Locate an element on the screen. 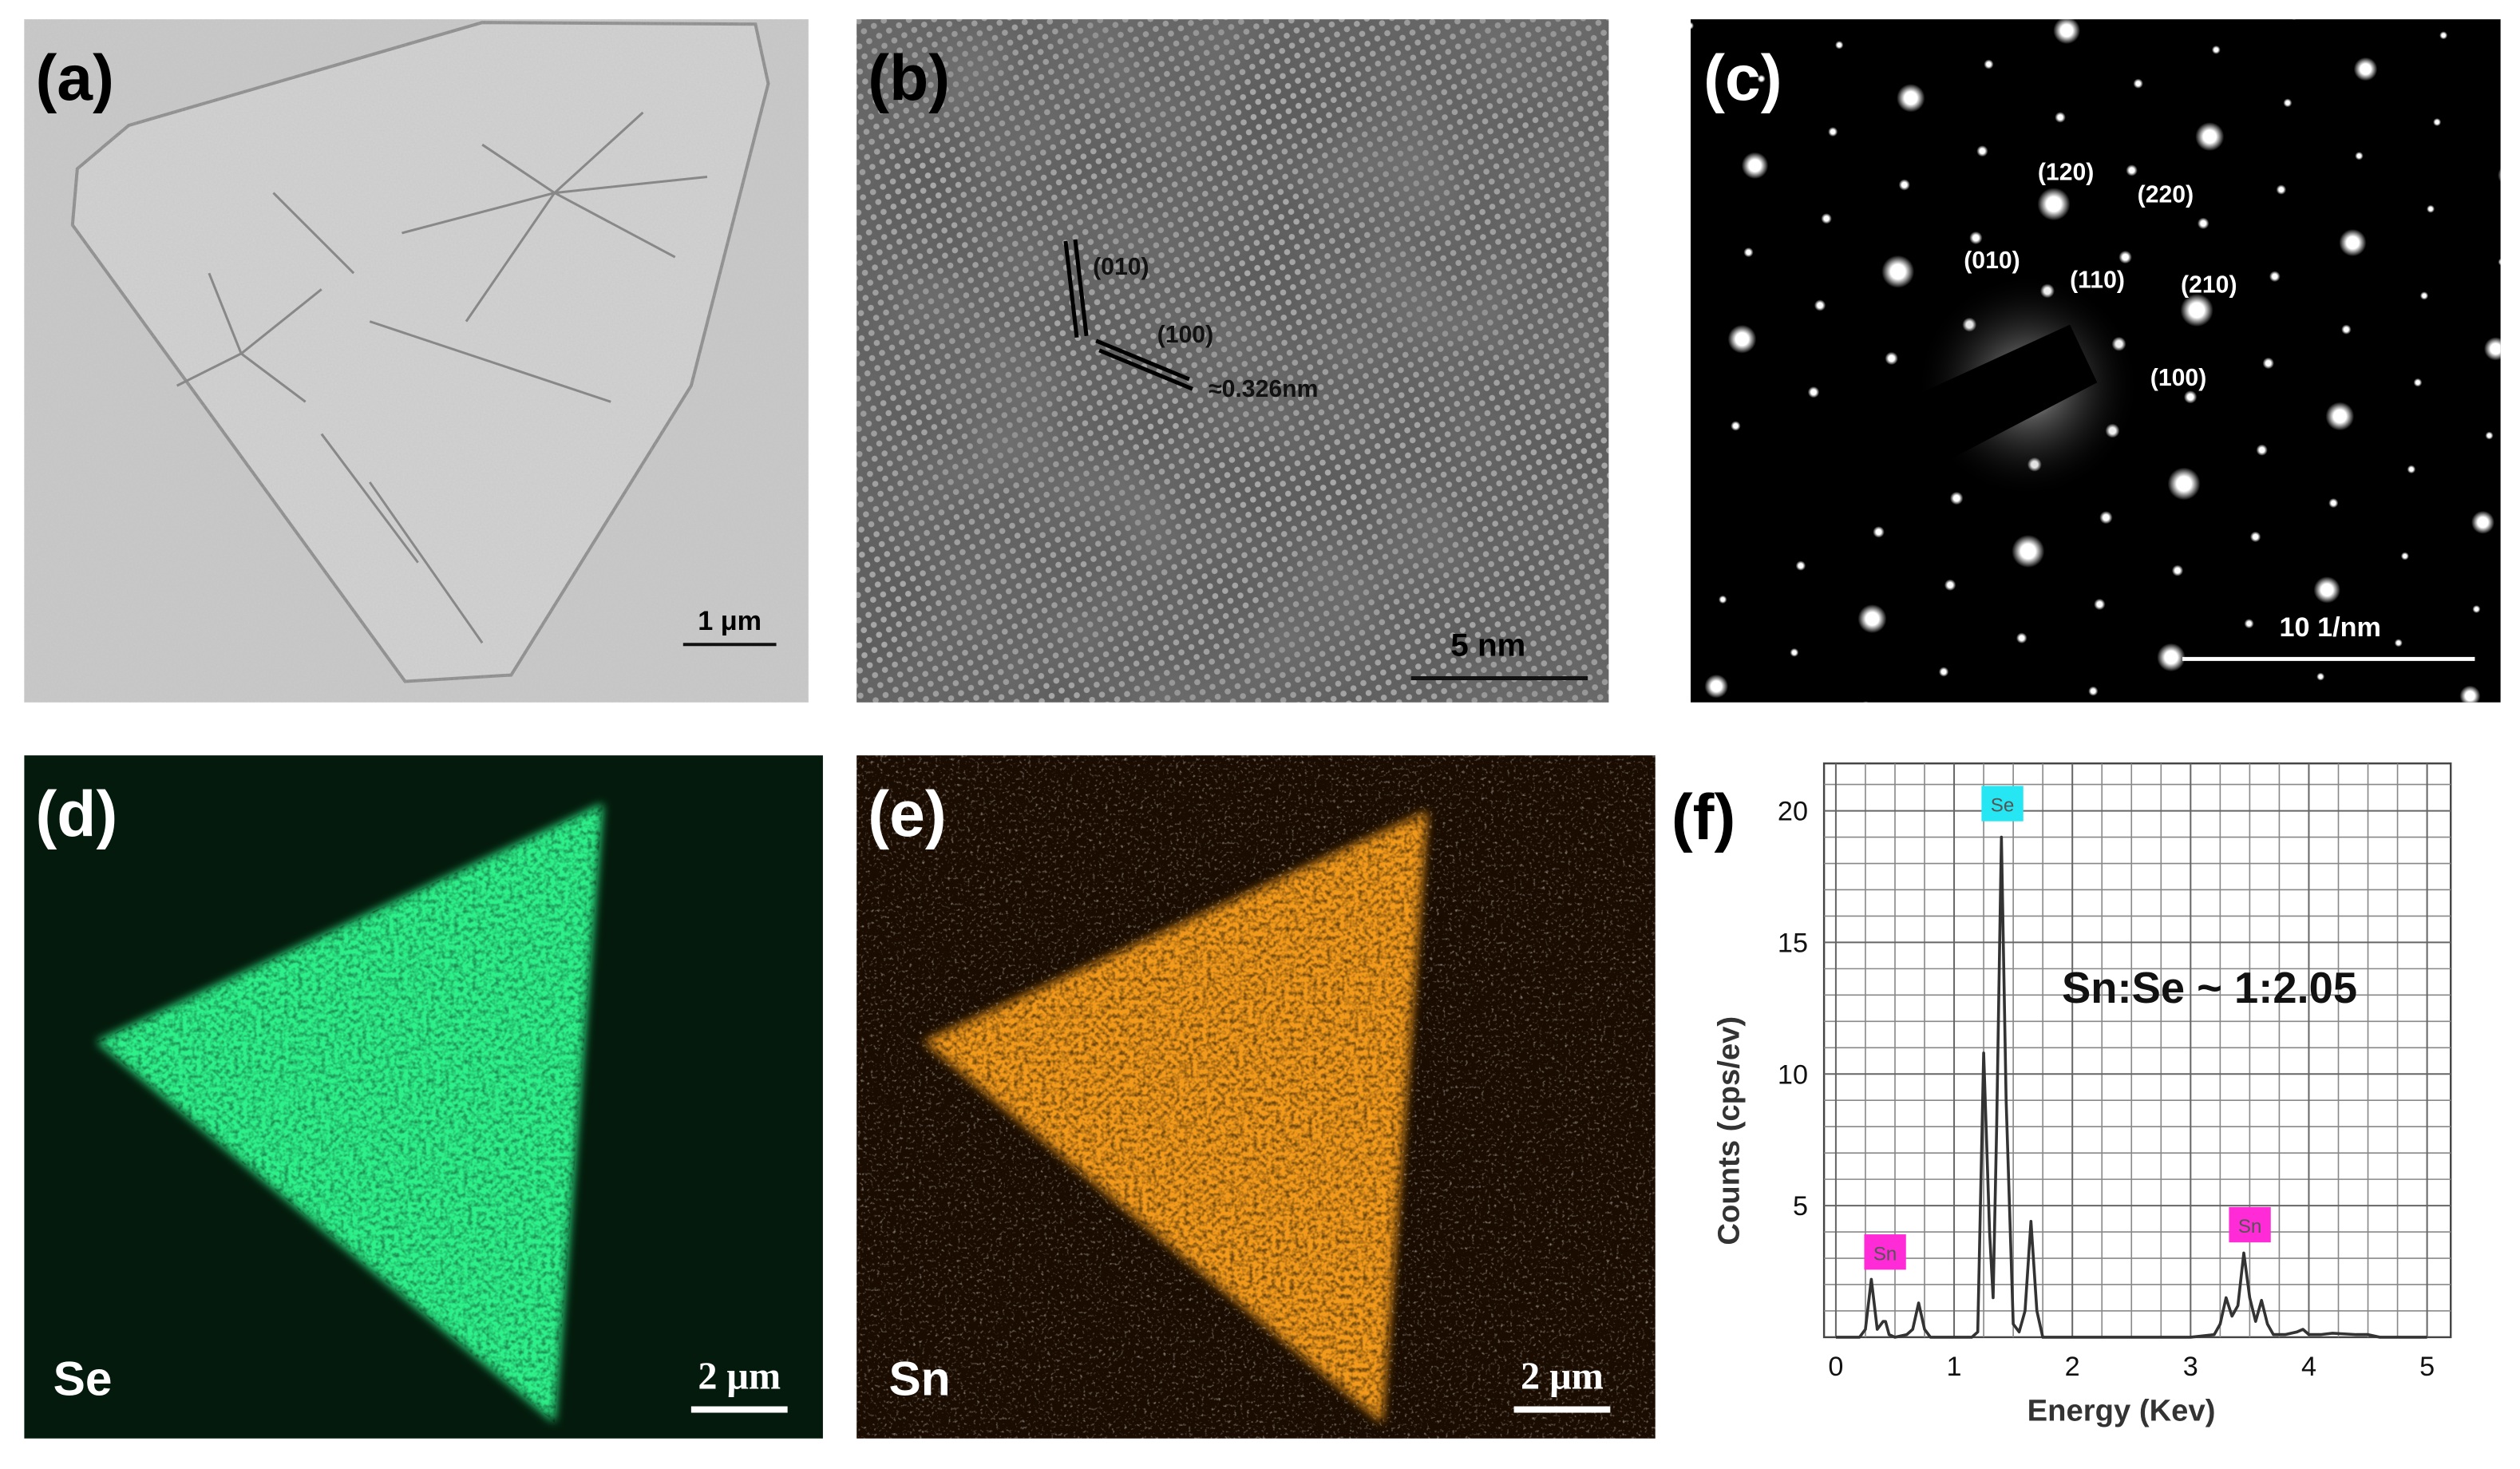 Image resolution: width=2520 pixels, height=1469 pixels. scale-bar-label: 2 μm is located at coordinates (1562, 1376).